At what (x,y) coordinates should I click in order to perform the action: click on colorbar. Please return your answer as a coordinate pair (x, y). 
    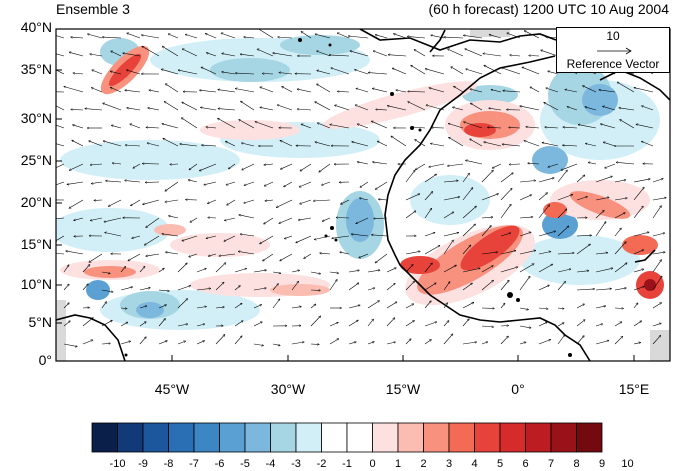
    Looking at the image, I should click on (347, 437).